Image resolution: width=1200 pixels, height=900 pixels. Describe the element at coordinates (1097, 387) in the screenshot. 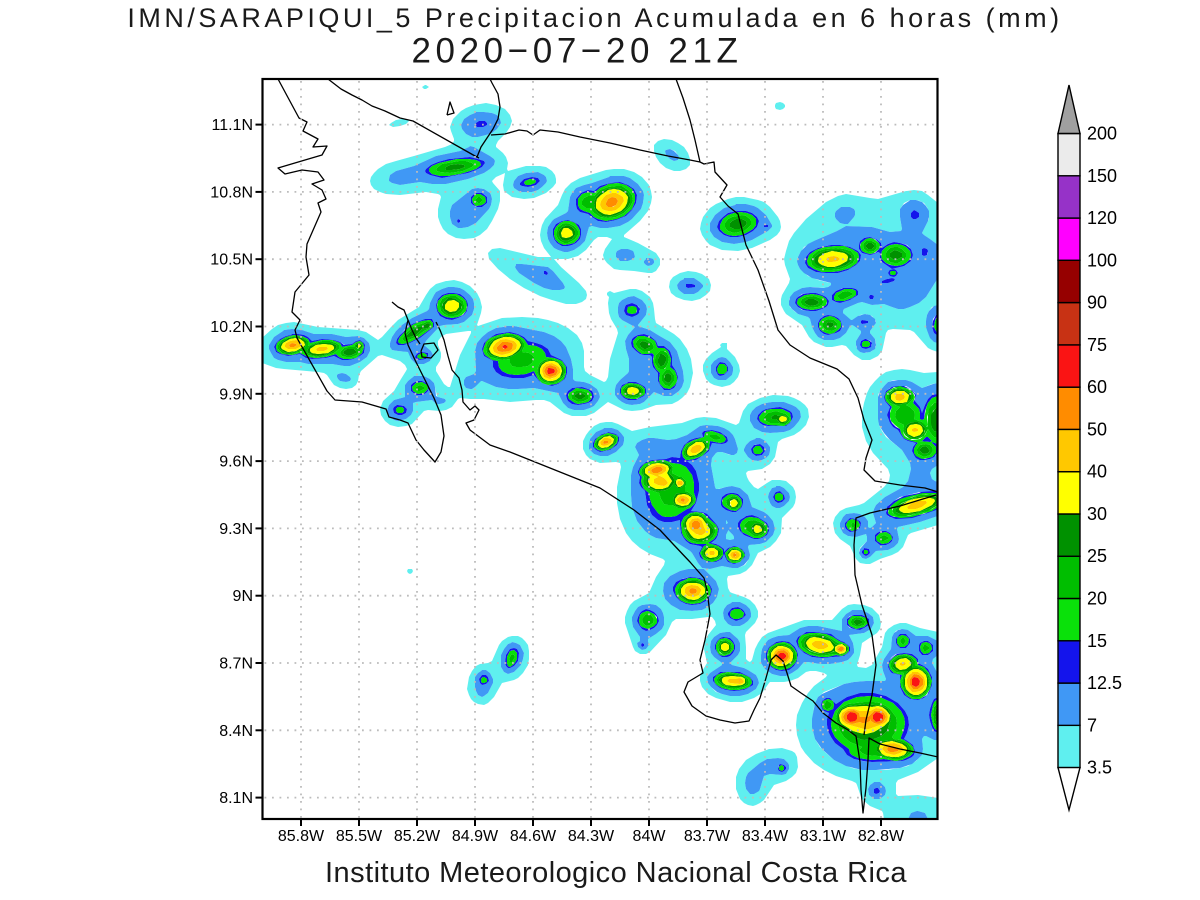

I see `svg-text: 60` at that location.